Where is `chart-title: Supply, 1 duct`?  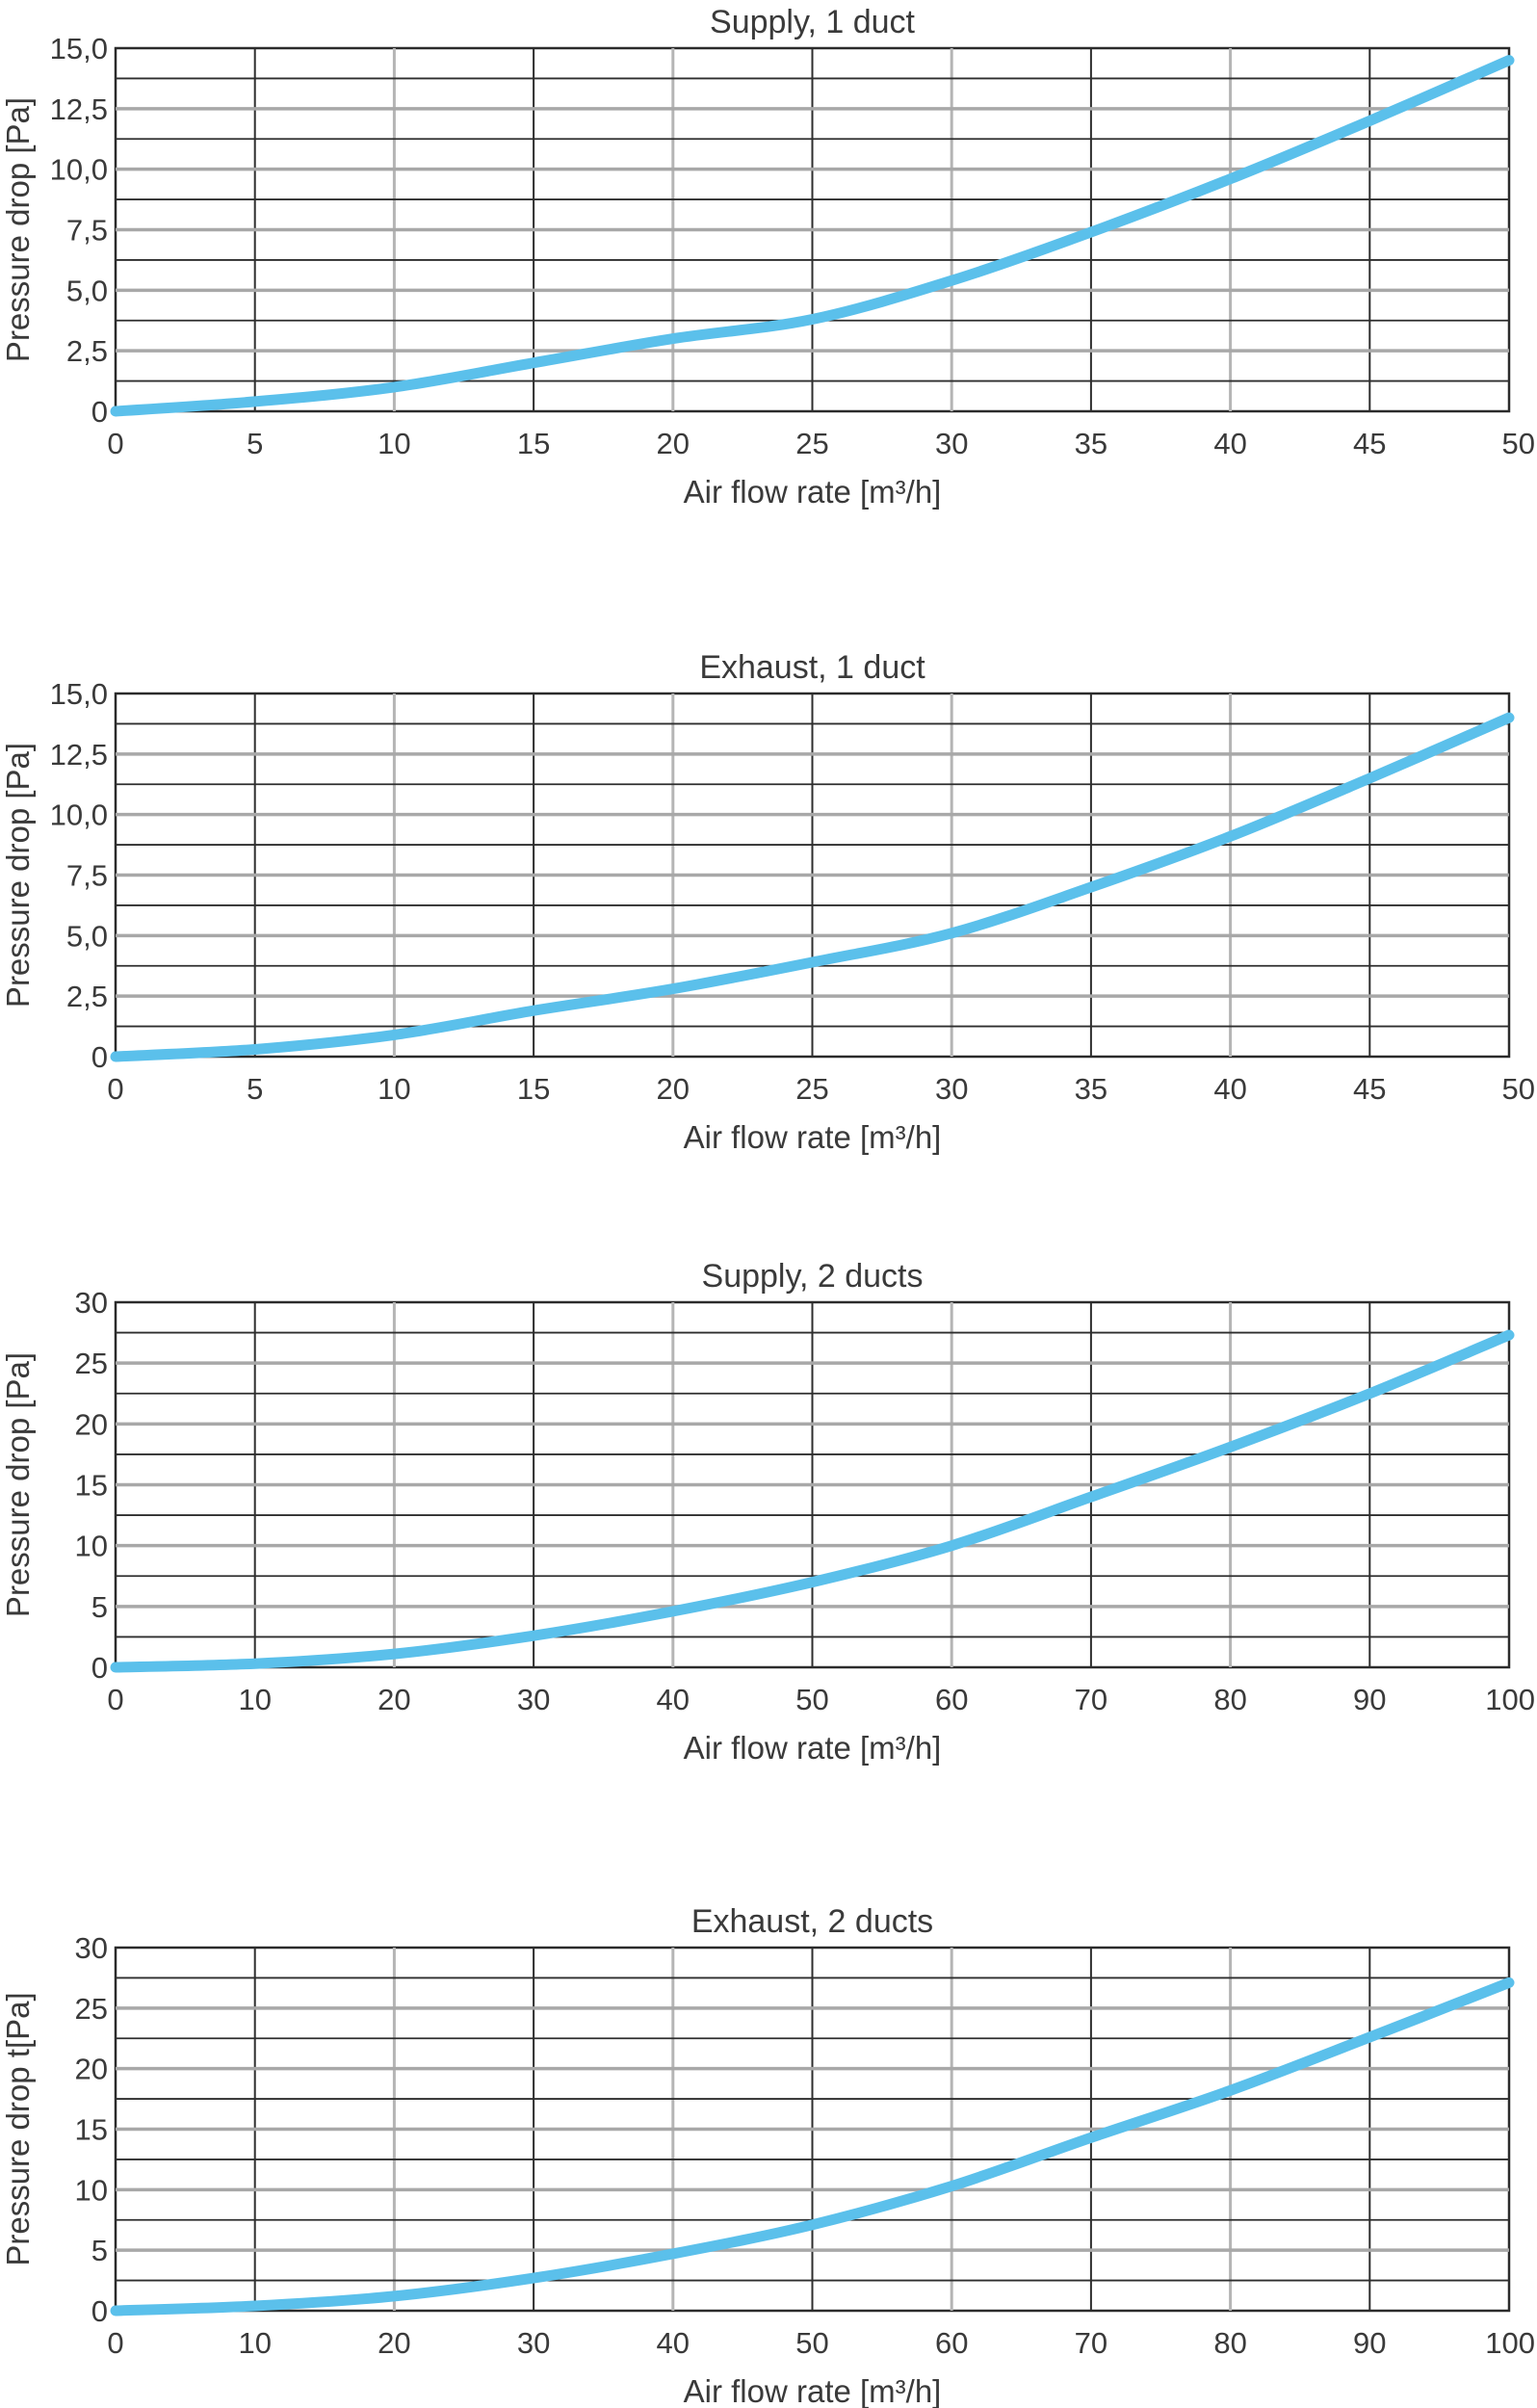 chart-title: Supply, 1 duct is located at coordinates (813, 22).